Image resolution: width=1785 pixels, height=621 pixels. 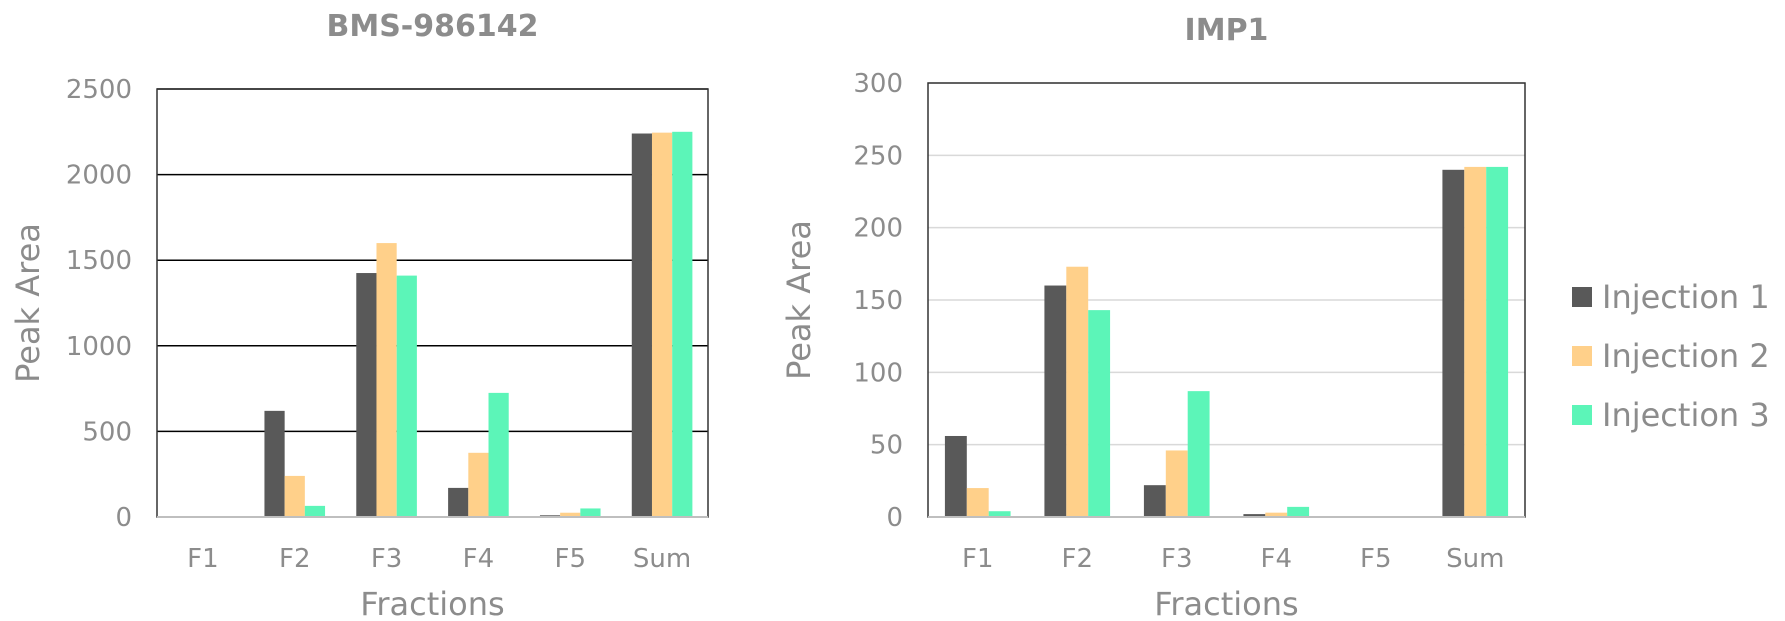 I want to click on legend-label: Injection 1, so click(x=1686, y=297).